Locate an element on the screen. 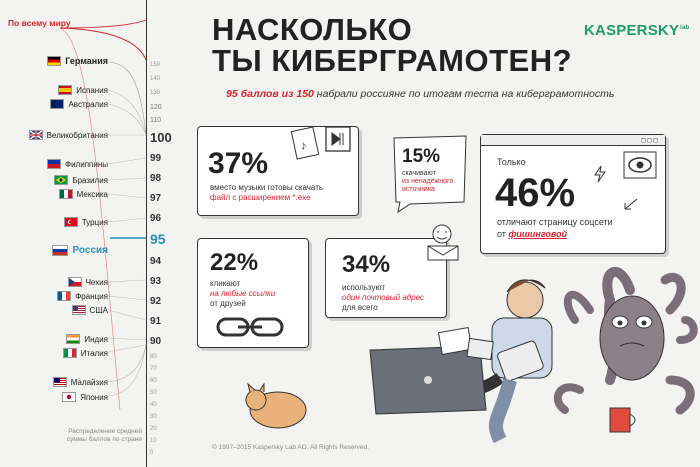  scale-tick: 50 is located at coordinates (153, 393).